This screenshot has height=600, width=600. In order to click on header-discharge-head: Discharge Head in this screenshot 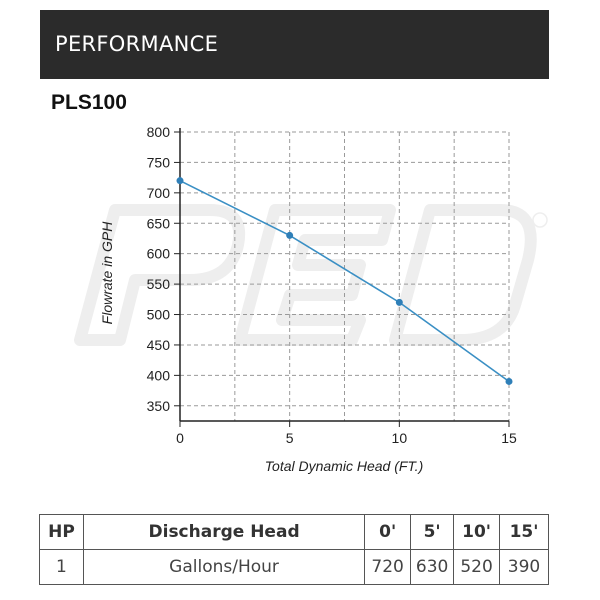, I will do `click(224, 532)`.